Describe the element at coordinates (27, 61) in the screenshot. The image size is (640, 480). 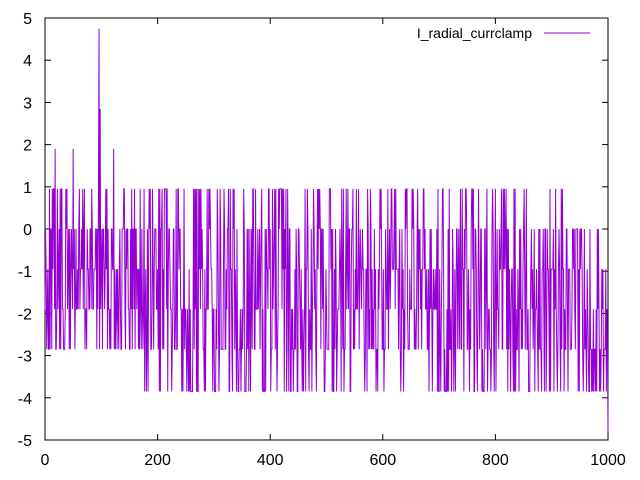
I see `y-tick-label: 4` at that location.